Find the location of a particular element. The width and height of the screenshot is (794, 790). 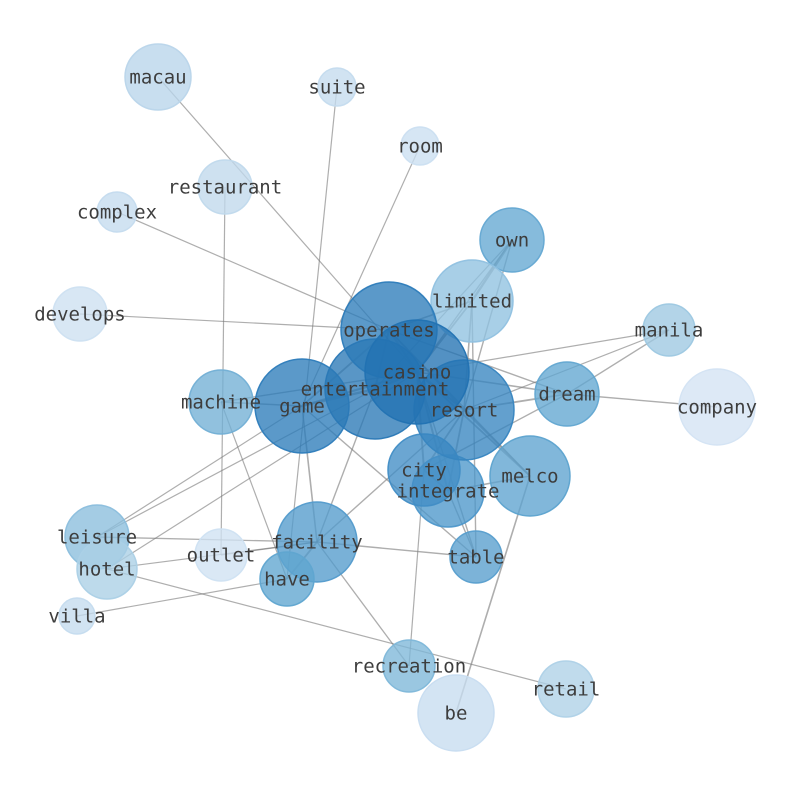

node-company is located at coordinates (717, 407).